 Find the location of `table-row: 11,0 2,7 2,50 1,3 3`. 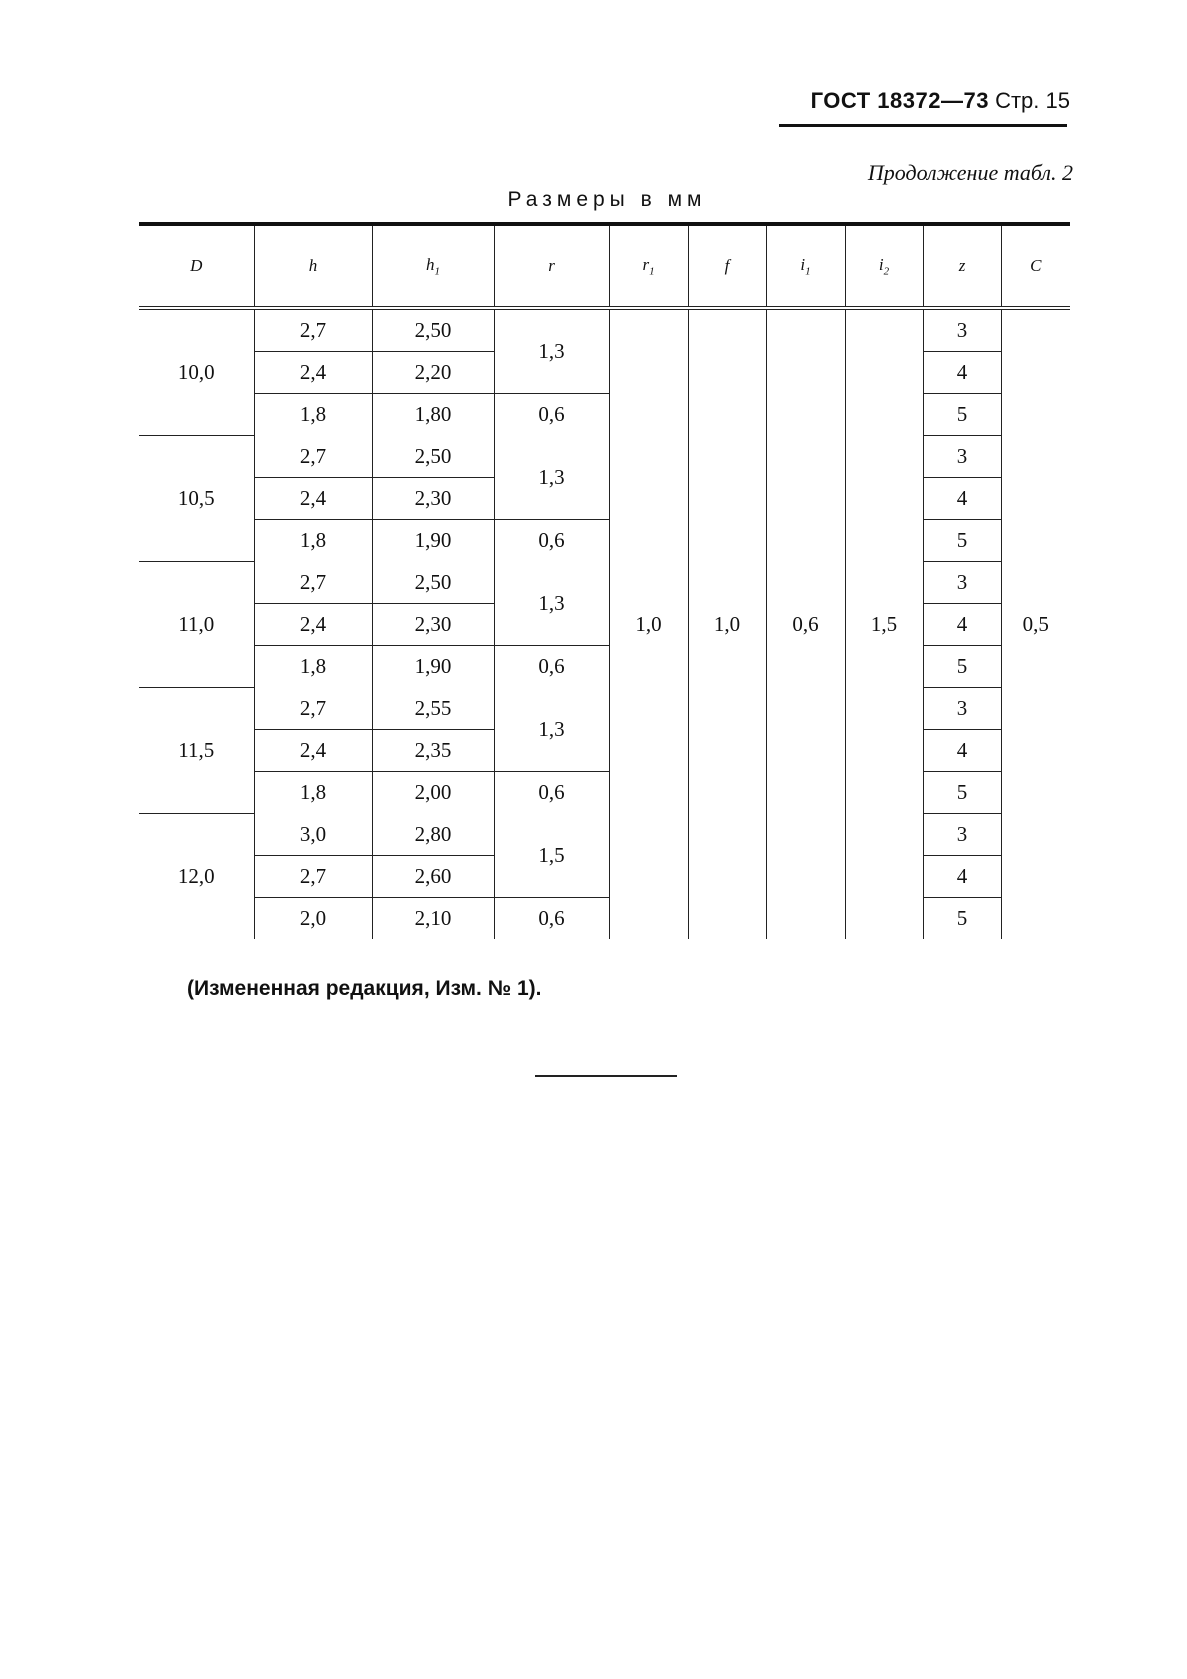

table-row: 11,0 2,7 2,50 1,3 3 is located at coordinates (604, 624).